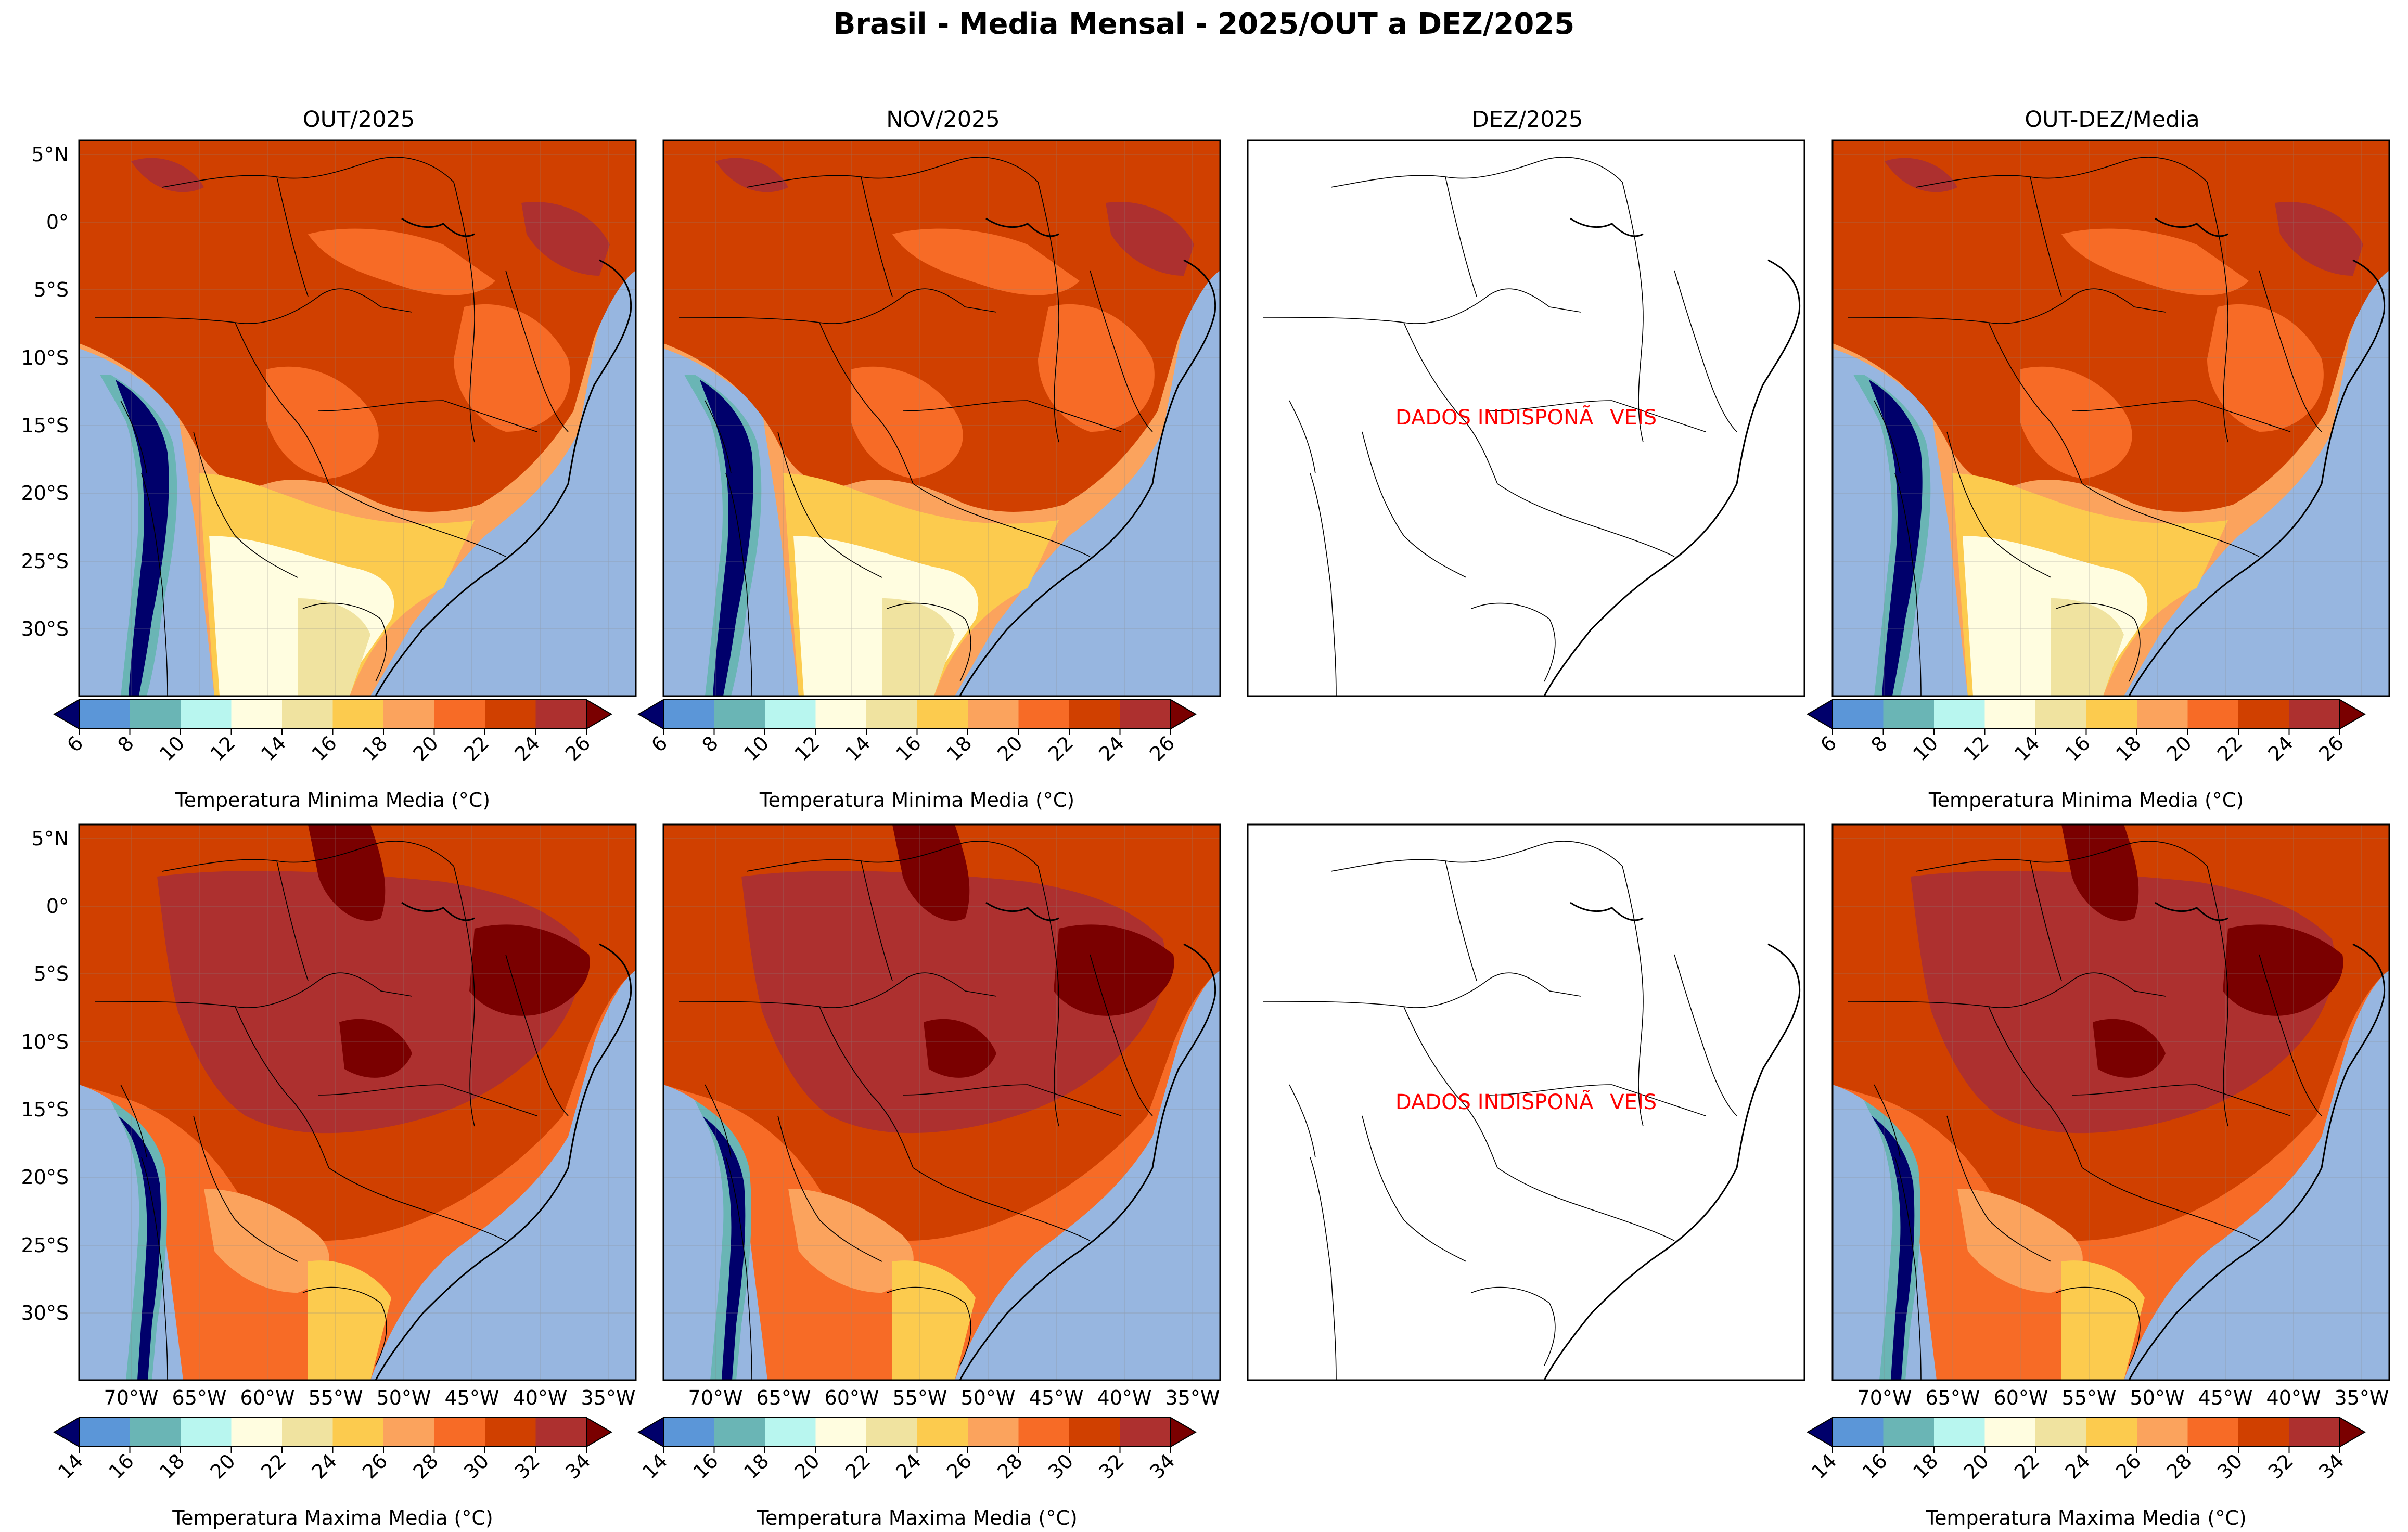  I want to click on panel-min-dez, so click(1526, 418).